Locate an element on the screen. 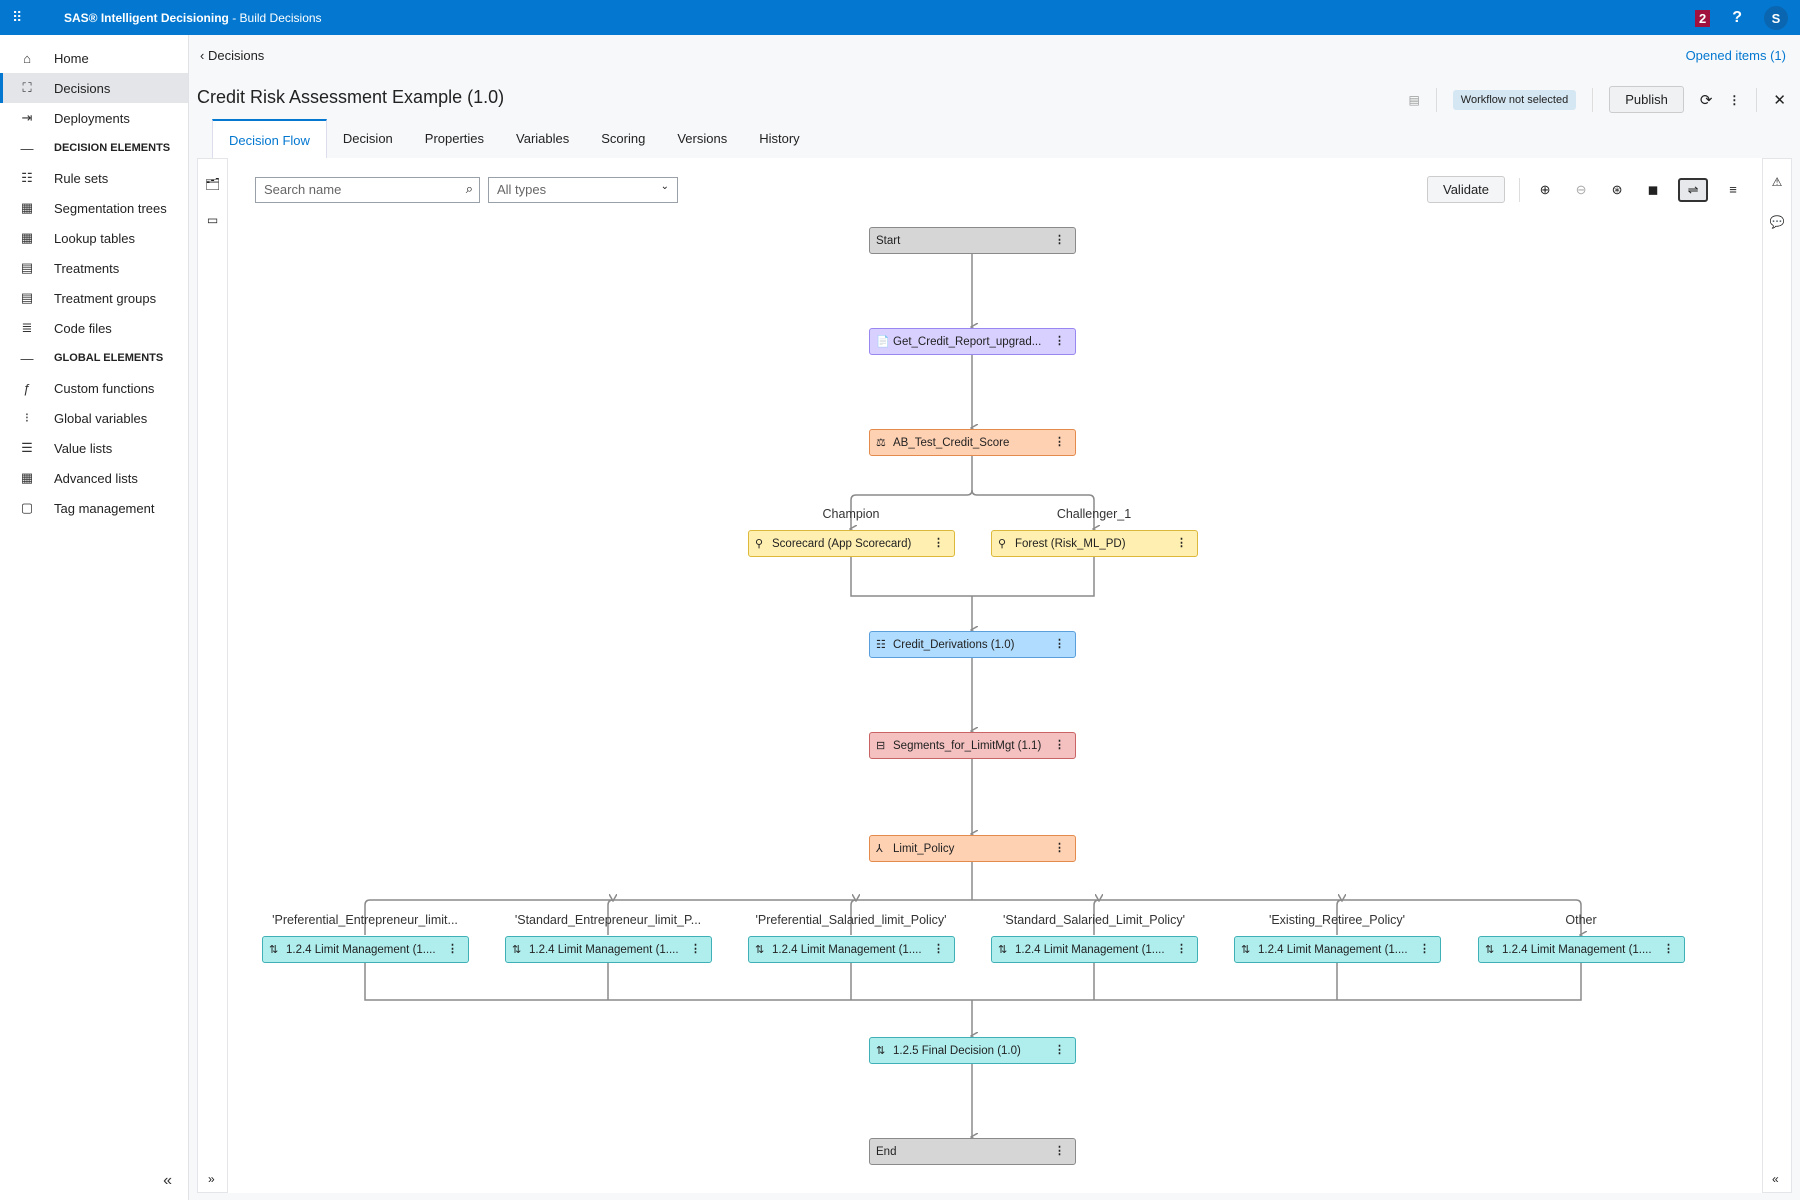  tab-variables: Variables is located at coordinates (543, 138).